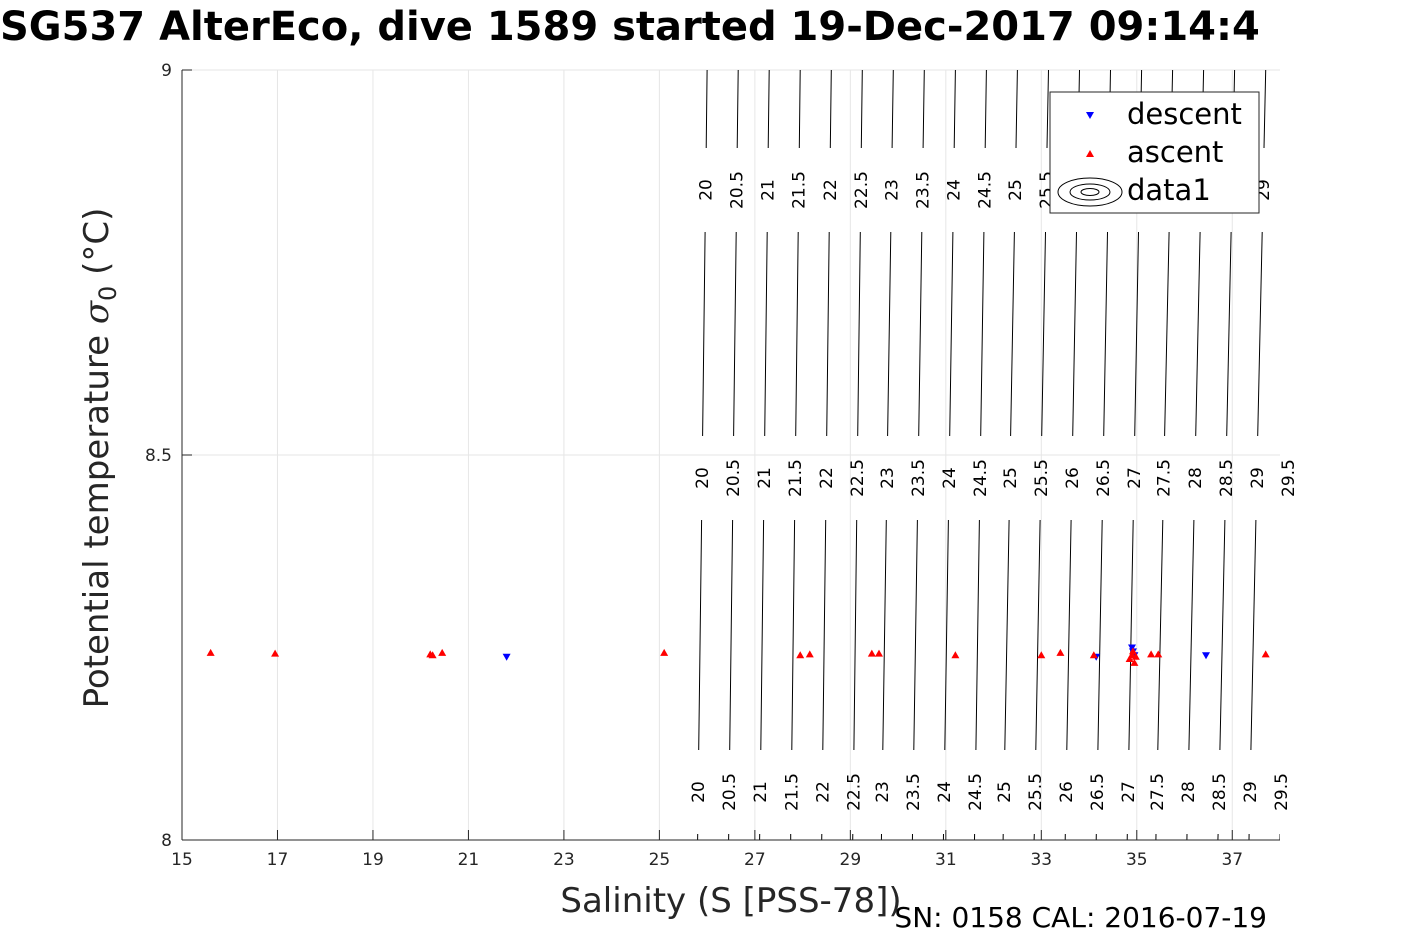 The image size is (1417, 945). I want to click on data-layer, so click(738, 655).